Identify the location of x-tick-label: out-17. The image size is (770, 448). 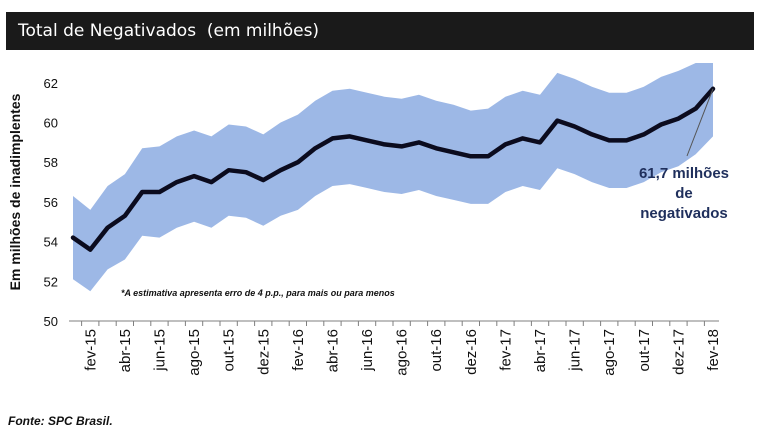
(644, 350).